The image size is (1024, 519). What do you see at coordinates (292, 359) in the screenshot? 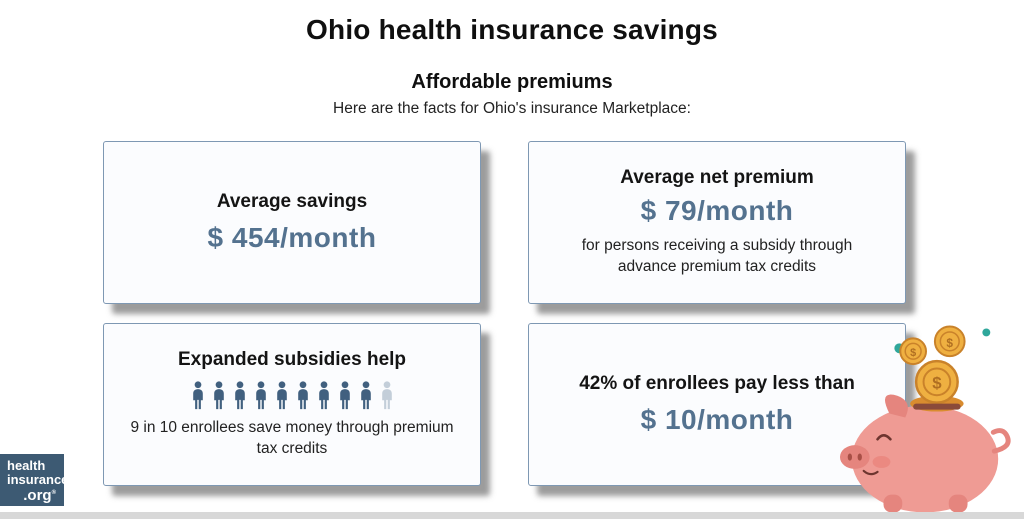
I see `expanded-subsidies-heading: Expanded subsidies help` at bounding box center [292, 359].